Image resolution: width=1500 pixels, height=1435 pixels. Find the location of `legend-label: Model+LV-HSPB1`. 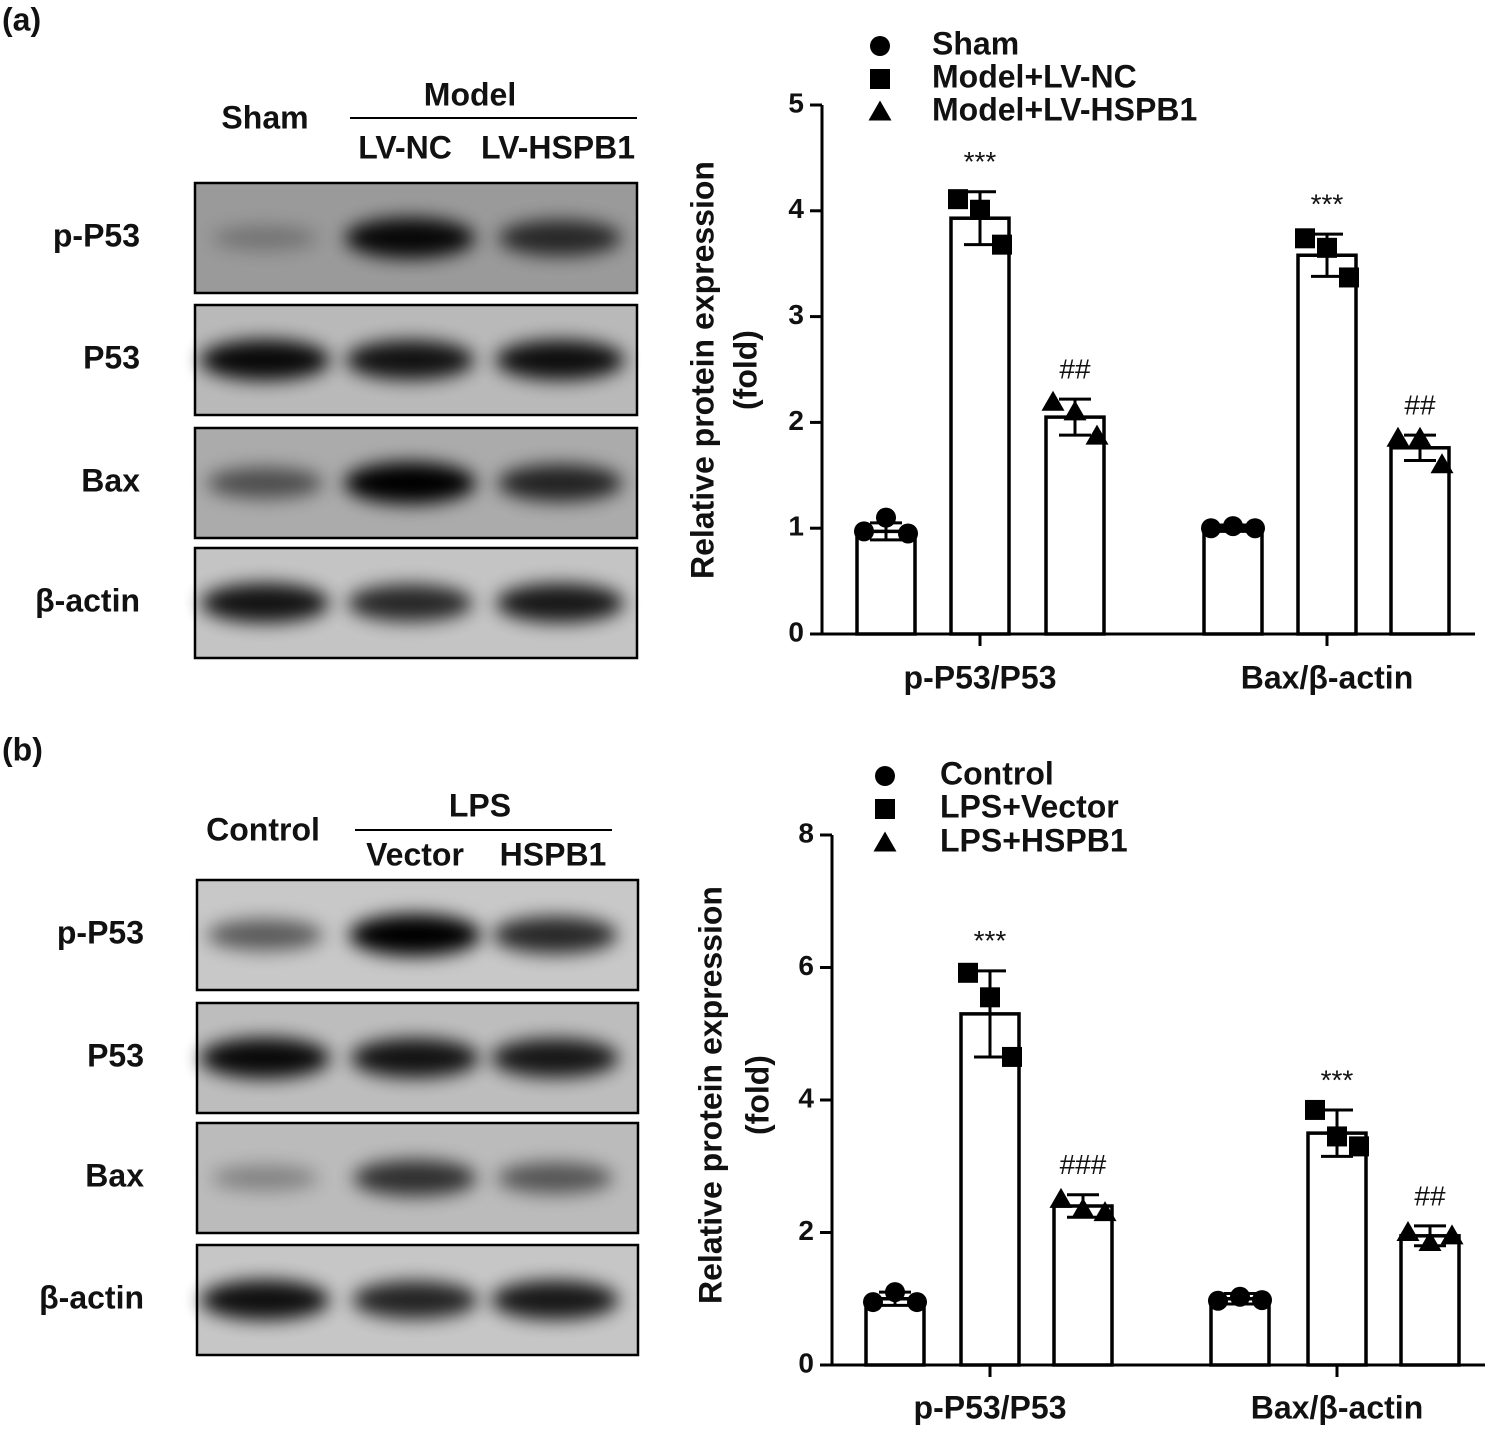

legend-label: Model+LV-HSPB1 is located at coordinates (1064, 109).